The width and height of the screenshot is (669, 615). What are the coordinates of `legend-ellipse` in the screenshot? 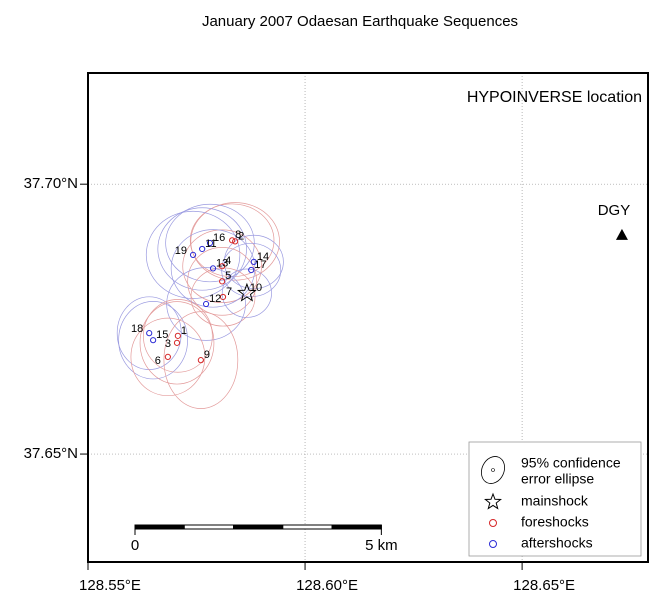 It's located at (493, 470).